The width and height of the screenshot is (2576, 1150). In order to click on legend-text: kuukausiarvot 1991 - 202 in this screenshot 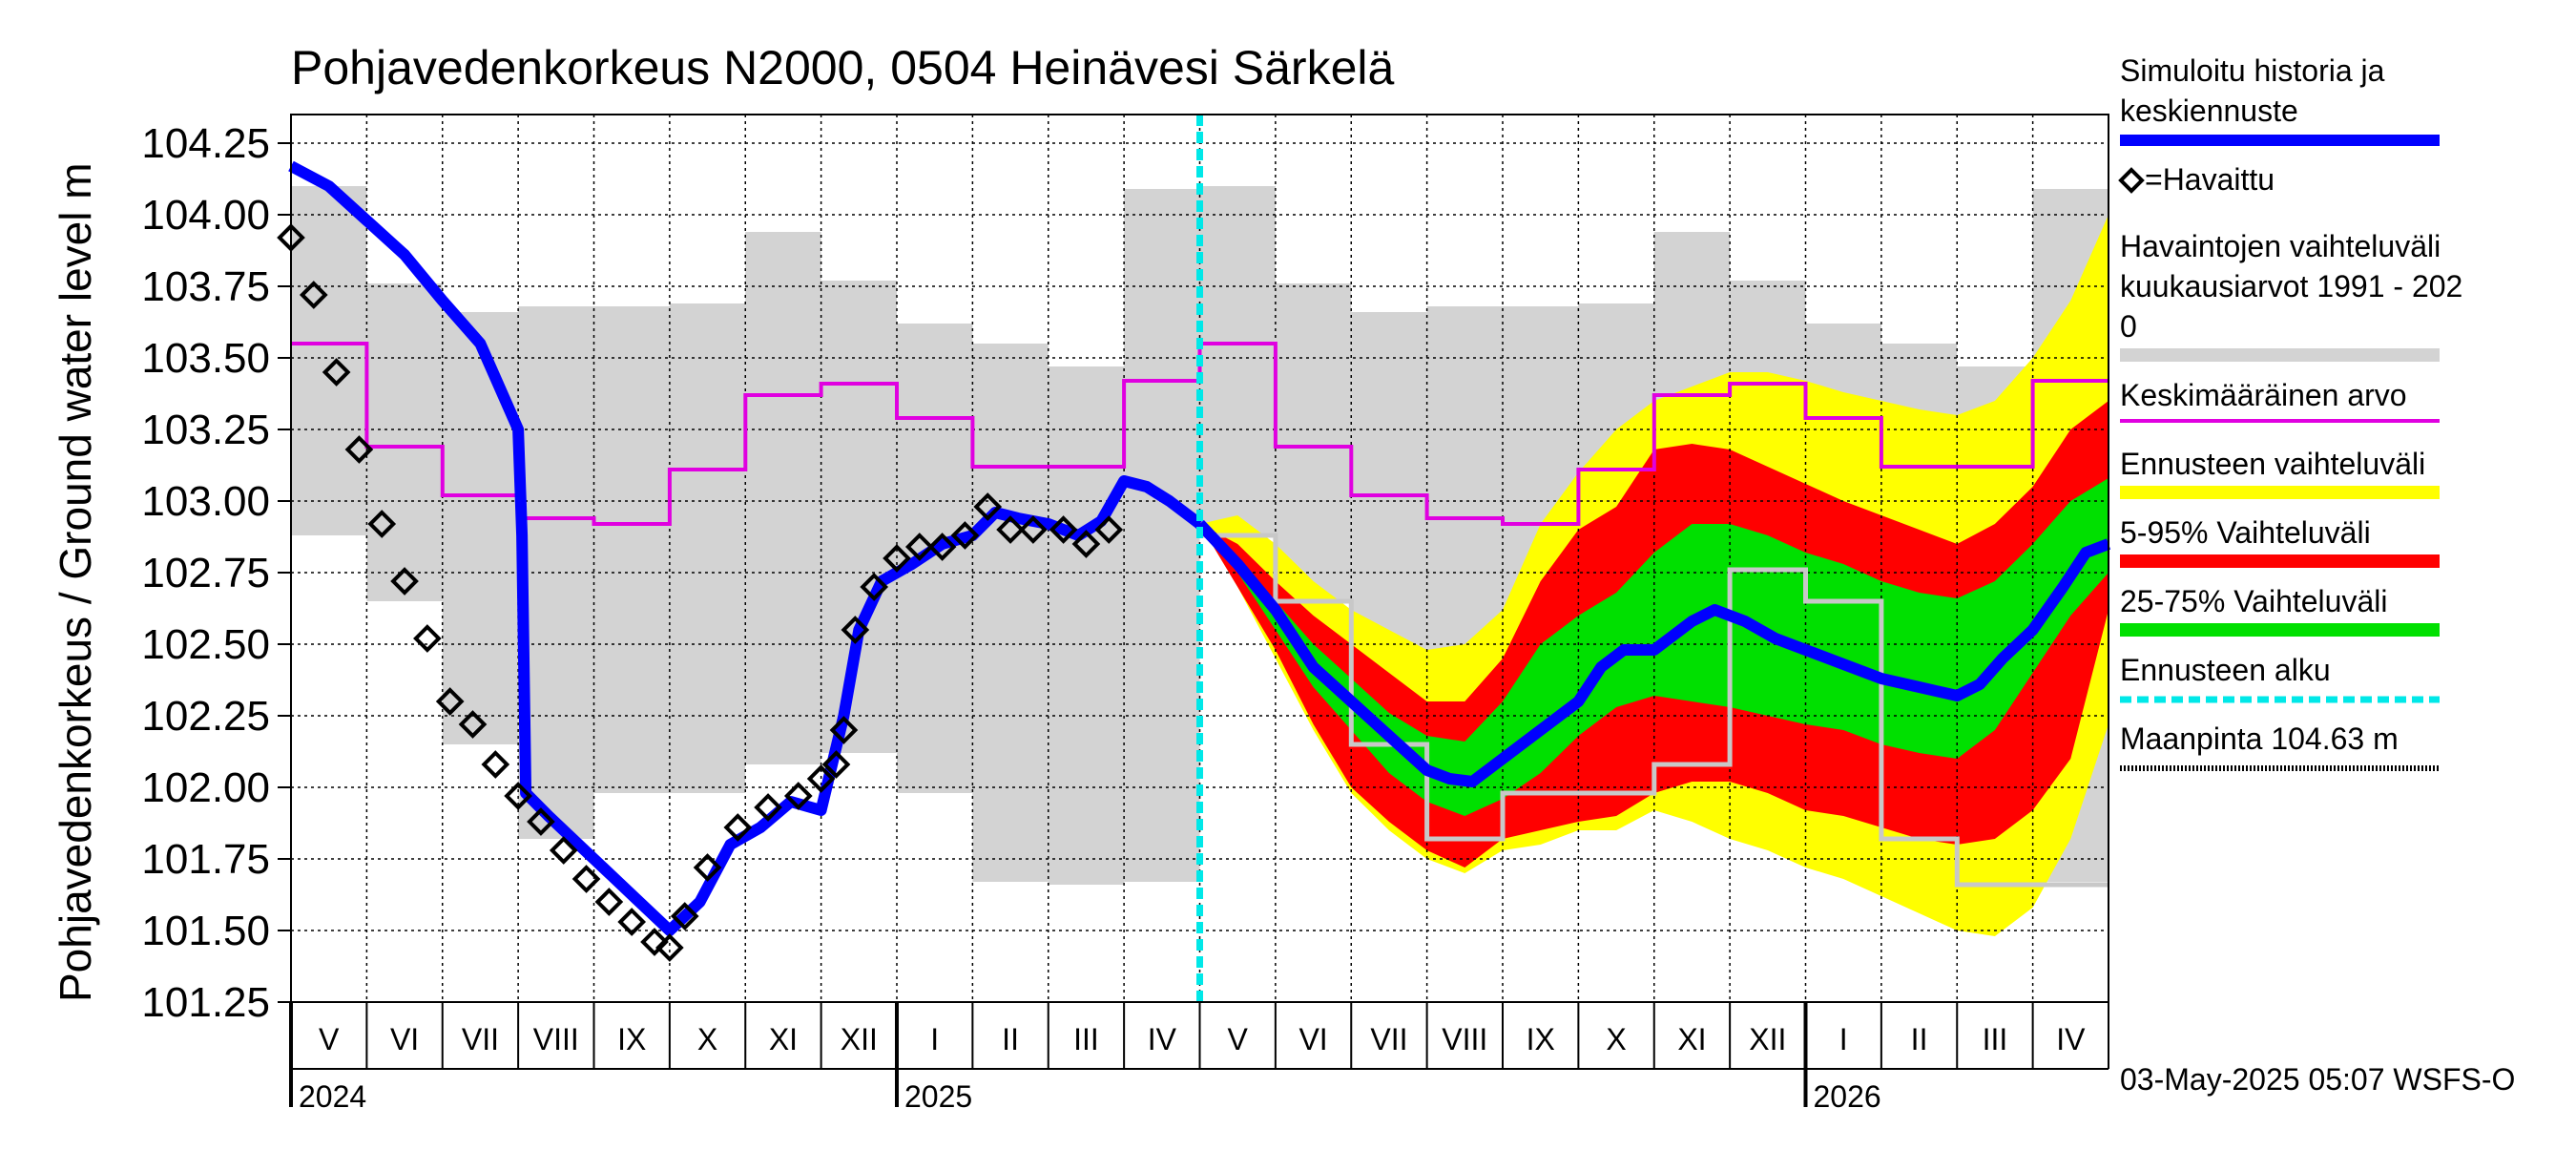, I will do `click(2291, 286)`.